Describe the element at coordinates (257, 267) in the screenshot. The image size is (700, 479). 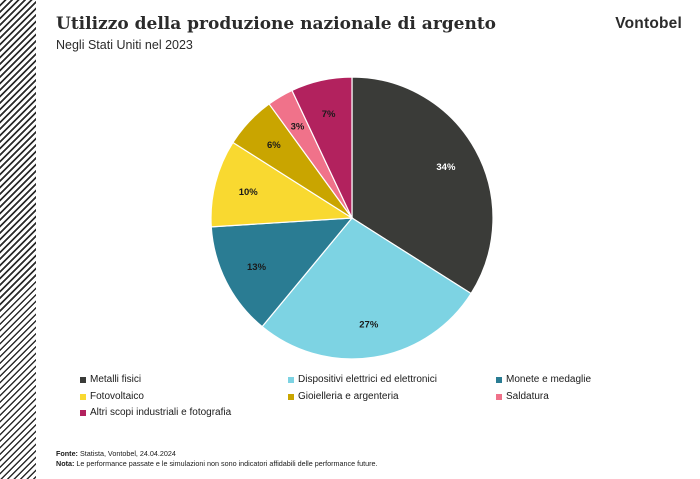
I see `slice-label-3: 13%` at that location.